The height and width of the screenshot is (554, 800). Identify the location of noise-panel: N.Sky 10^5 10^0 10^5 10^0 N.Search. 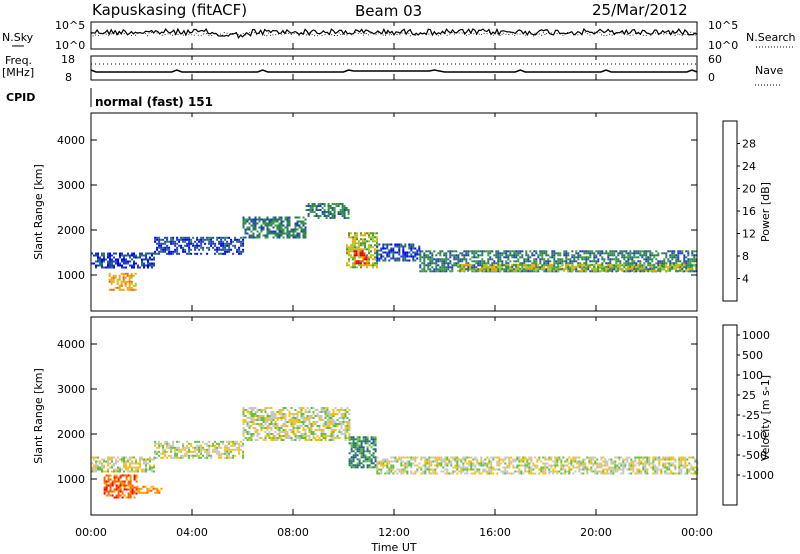
(399, 35).